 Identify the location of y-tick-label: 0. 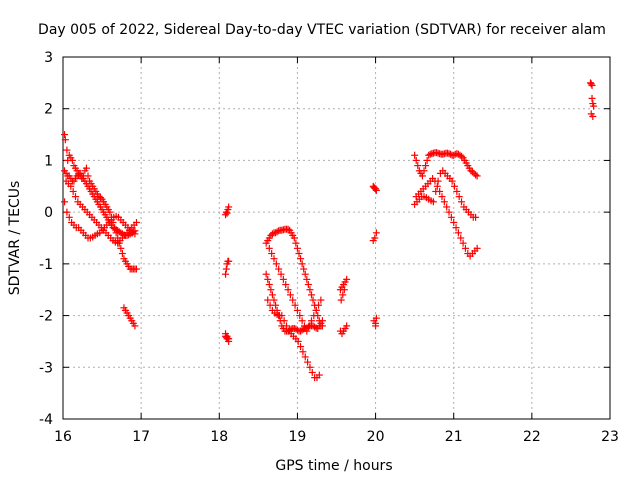
(48, 213).